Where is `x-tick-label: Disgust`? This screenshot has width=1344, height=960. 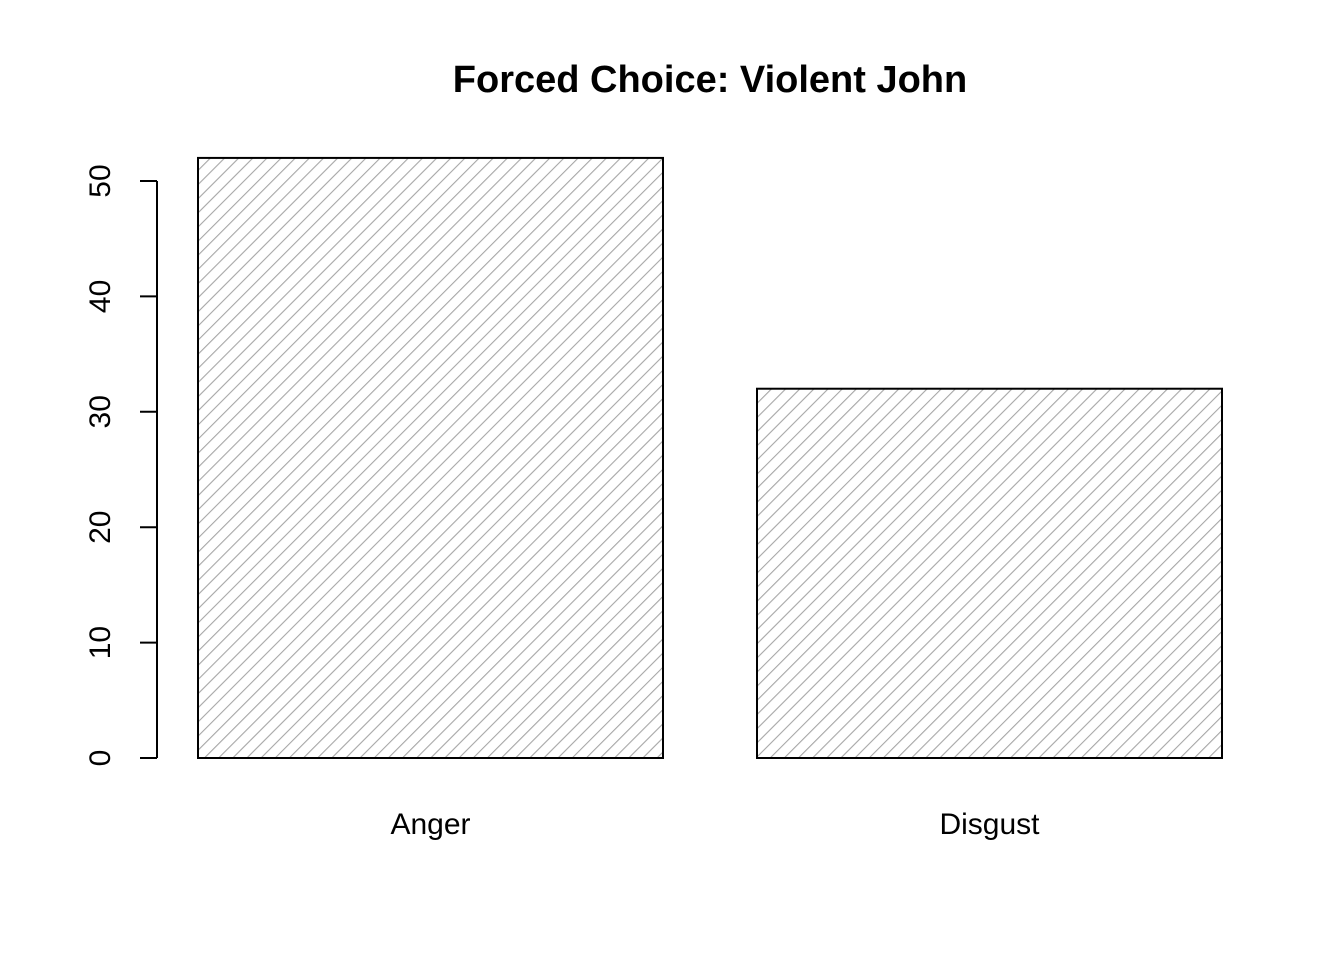 x-tick-label: Disgust is located at coordinates (989, 824).